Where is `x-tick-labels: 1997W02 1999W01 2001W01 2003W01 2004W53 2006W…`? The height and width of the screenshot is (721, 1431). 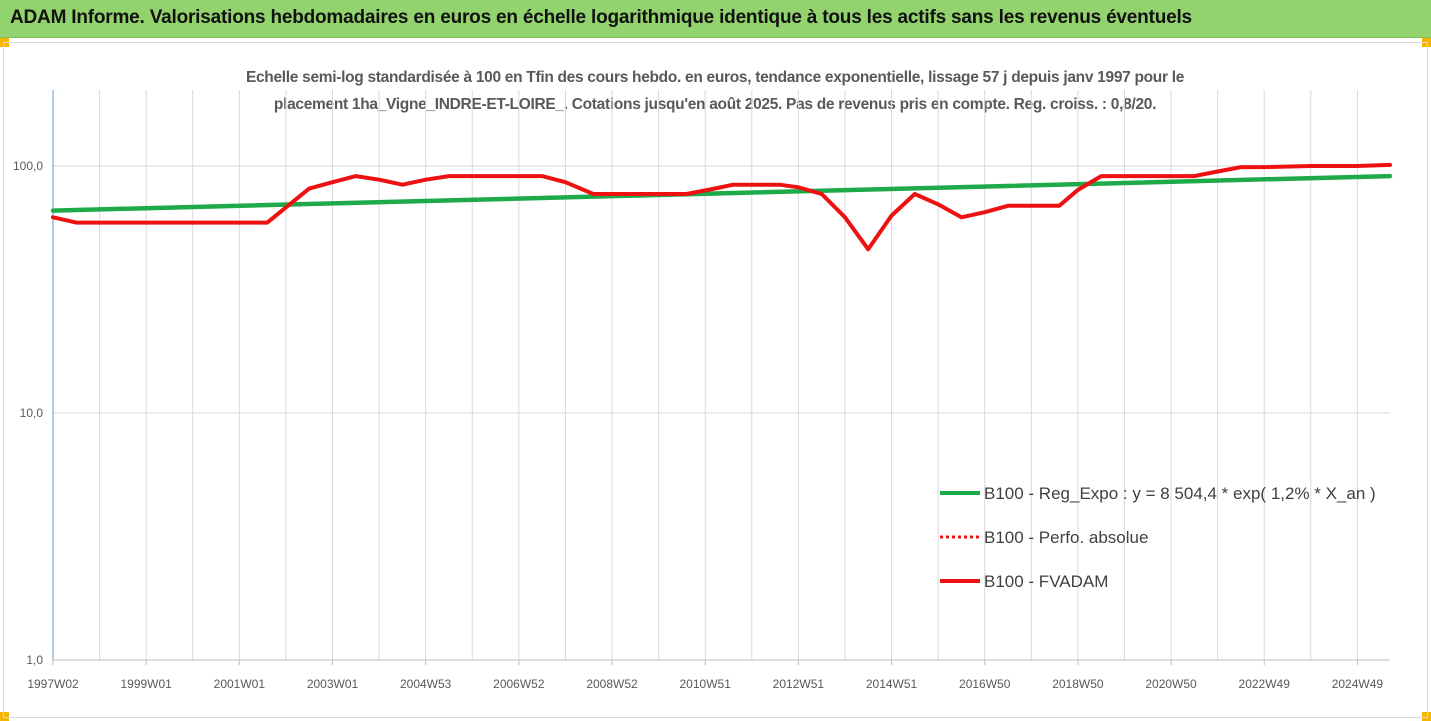
x-tick-labels: 1997W02 1999W01 2001W01 2003W01 2004W53 2006W… is located at coordinates (705, 684).